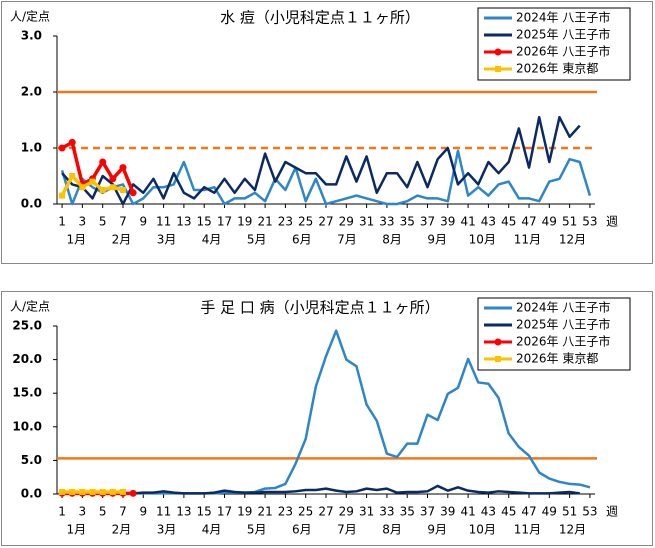 The image size is (655, 548). What do you see at coordinates (549, 222) in the screenshot?
I see `x-tick-label: 49` at bounding box center [549, 222].